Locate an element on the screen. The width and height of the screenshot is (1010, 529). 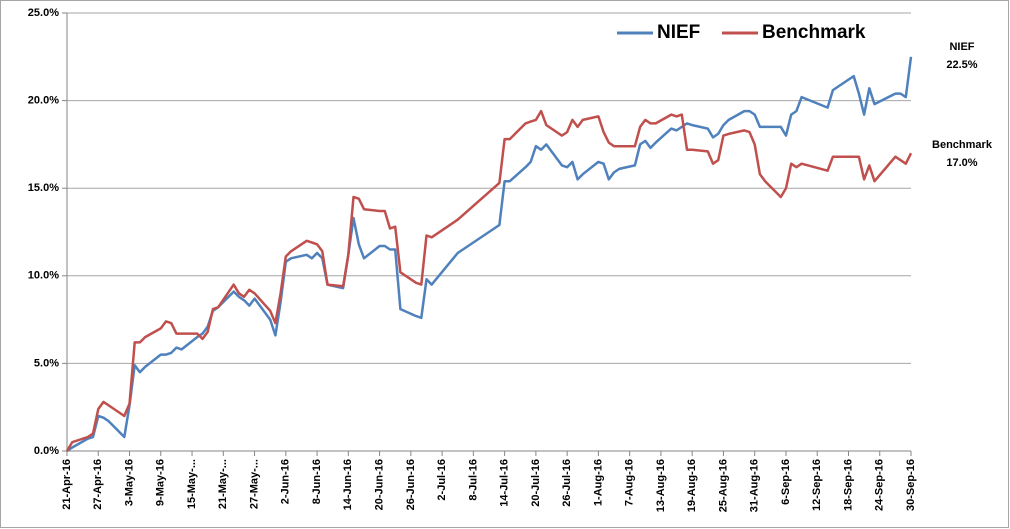
x-tick-label: 21-Apr-16 is located at coordinates (67, 484).